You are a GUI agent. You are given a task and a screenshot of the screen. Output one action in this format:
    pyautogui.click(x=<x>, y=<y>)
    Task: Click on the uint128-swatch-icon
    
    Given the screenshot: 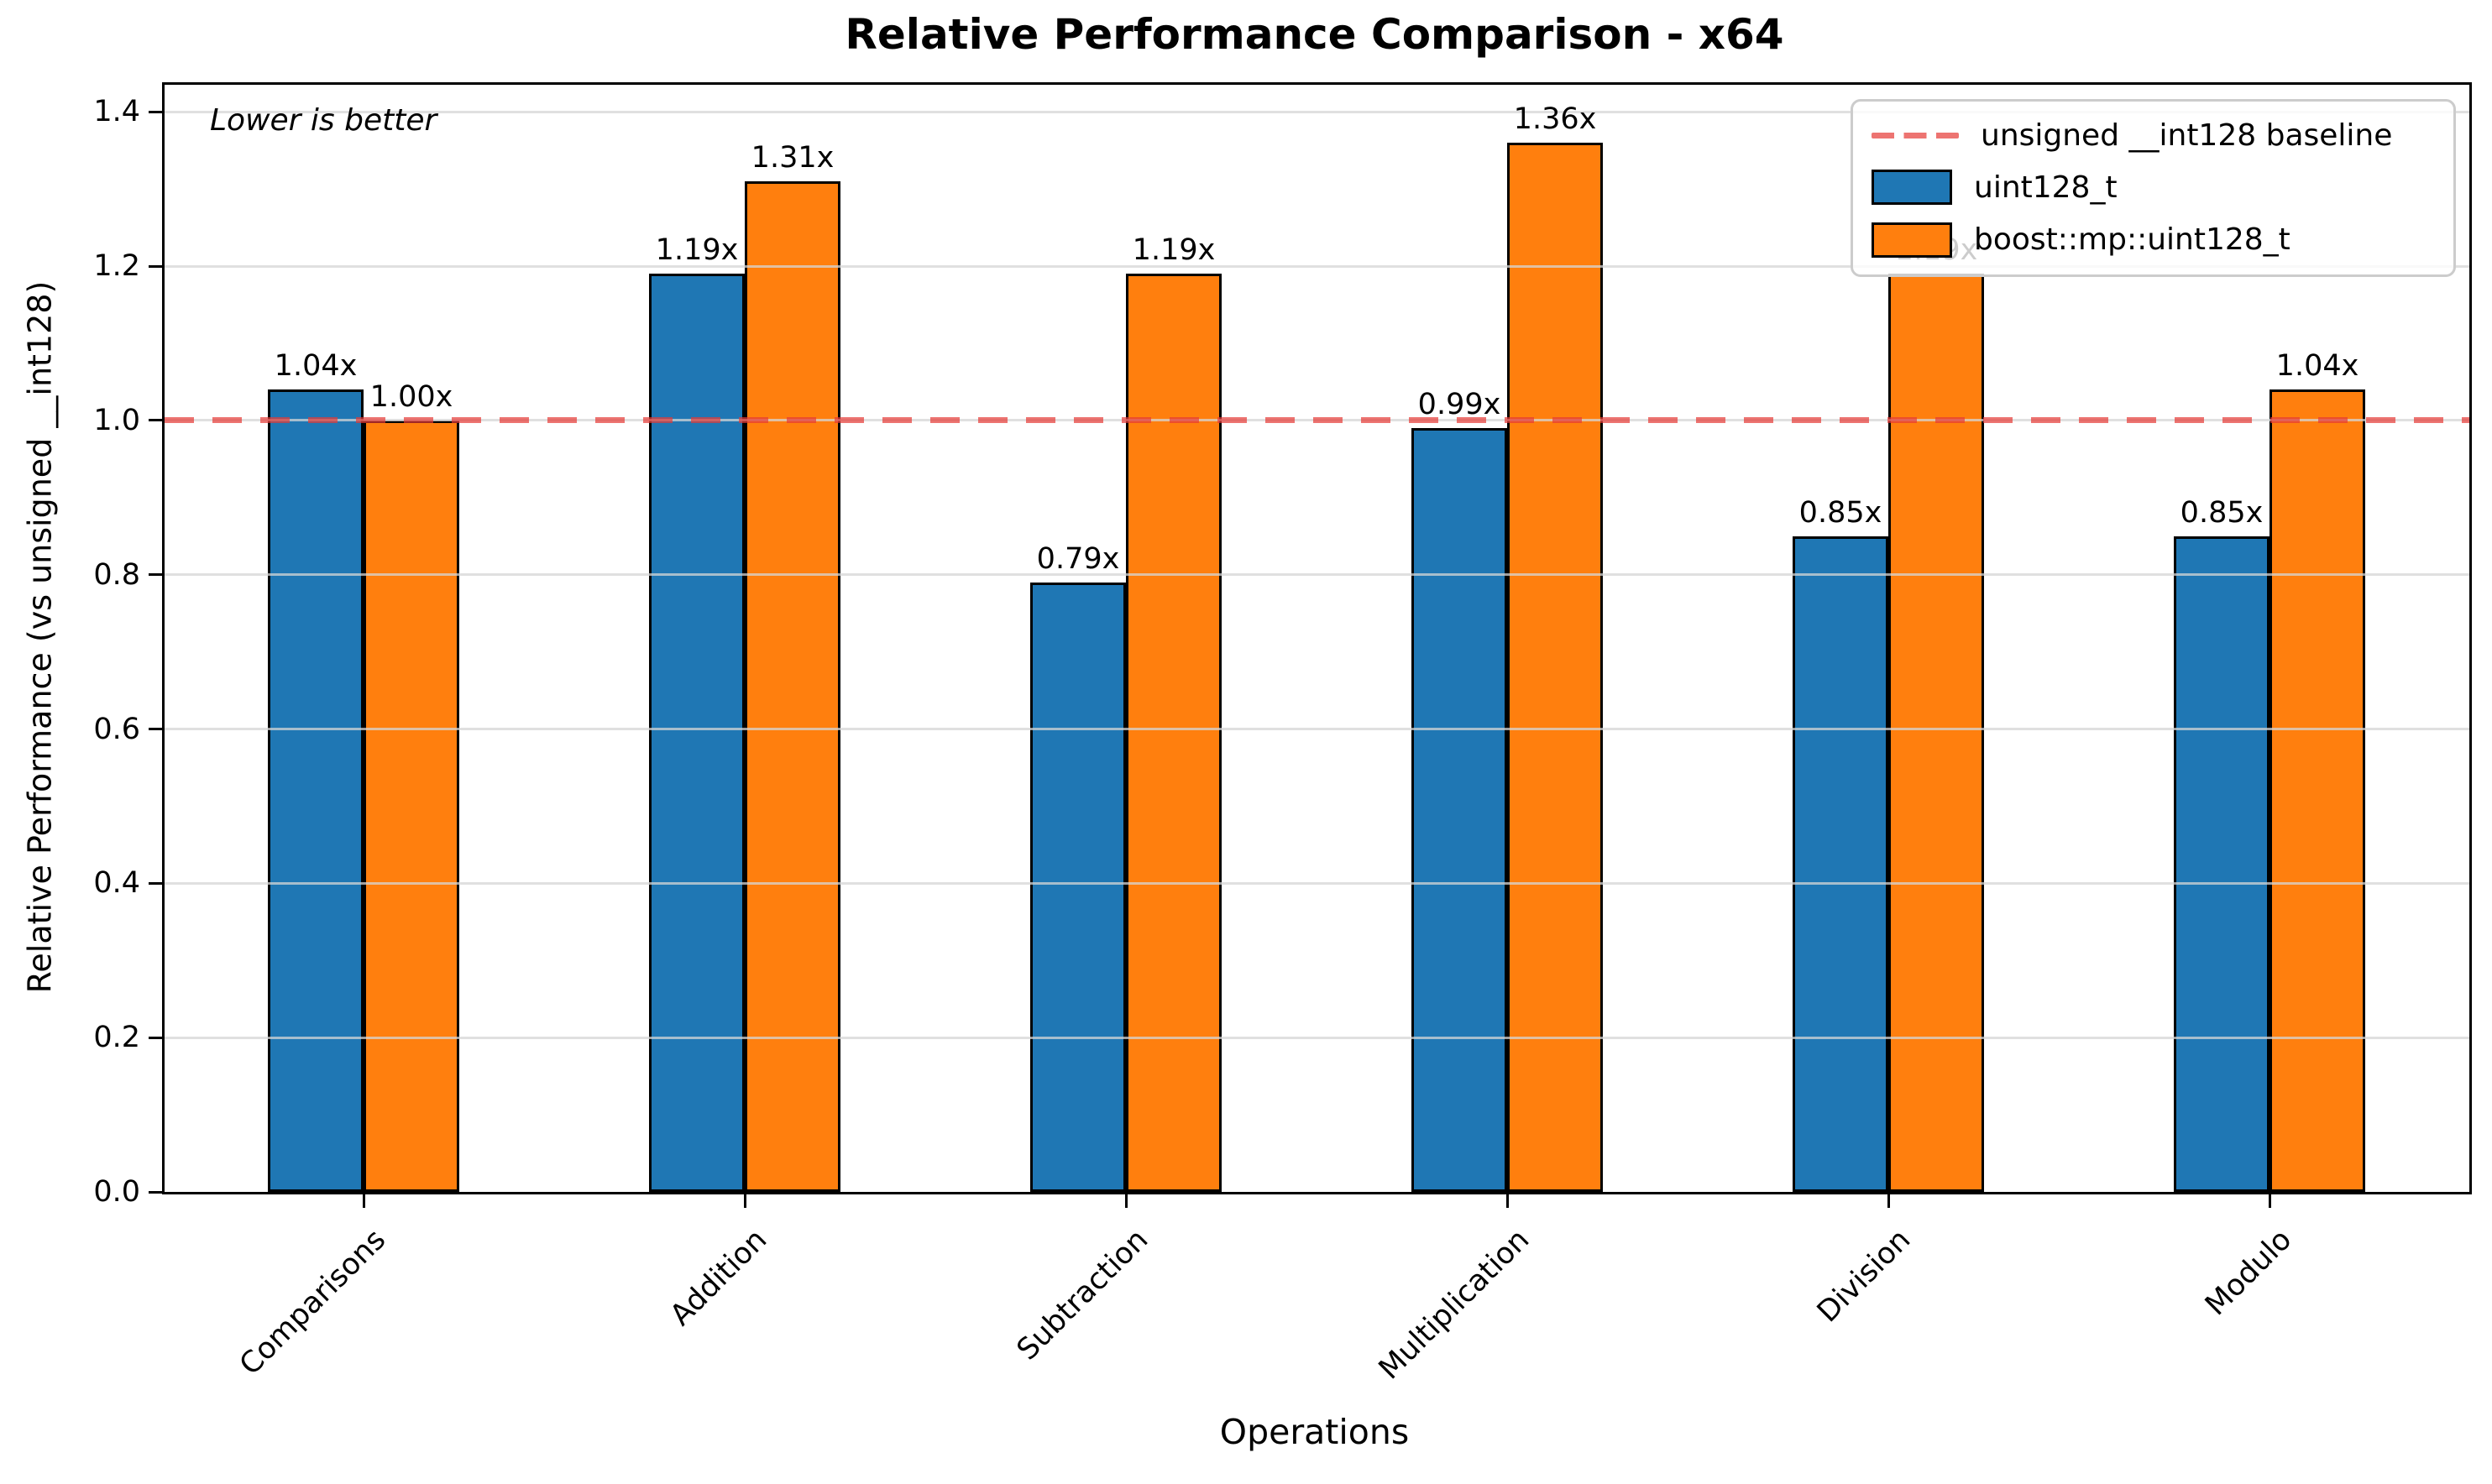 What is the action you would take?
    pyautogui.click(x=1912, y=188)
    